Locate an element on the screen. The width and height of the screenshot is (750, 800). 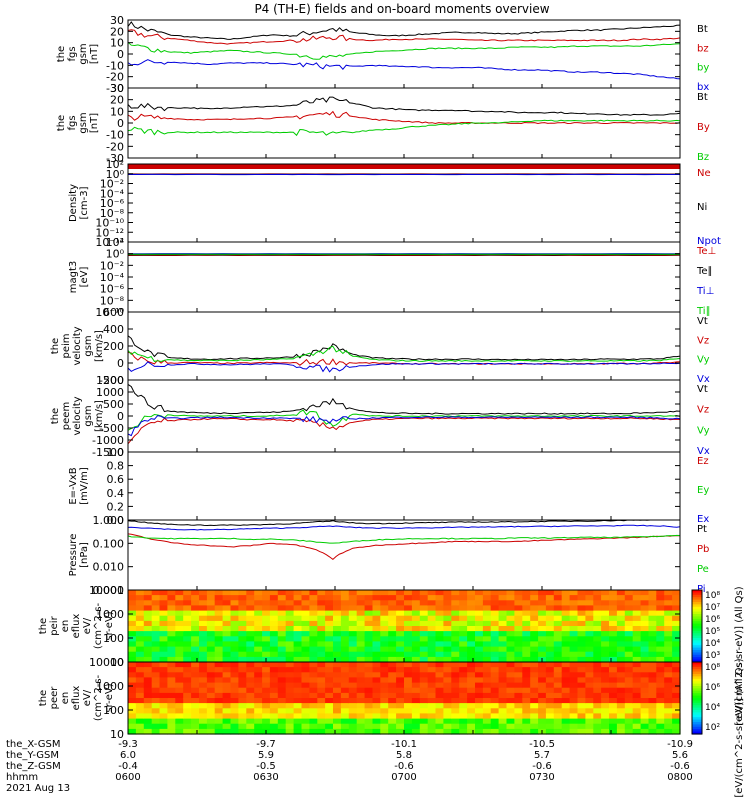
panel-frame is located at coordinates (404, 555).